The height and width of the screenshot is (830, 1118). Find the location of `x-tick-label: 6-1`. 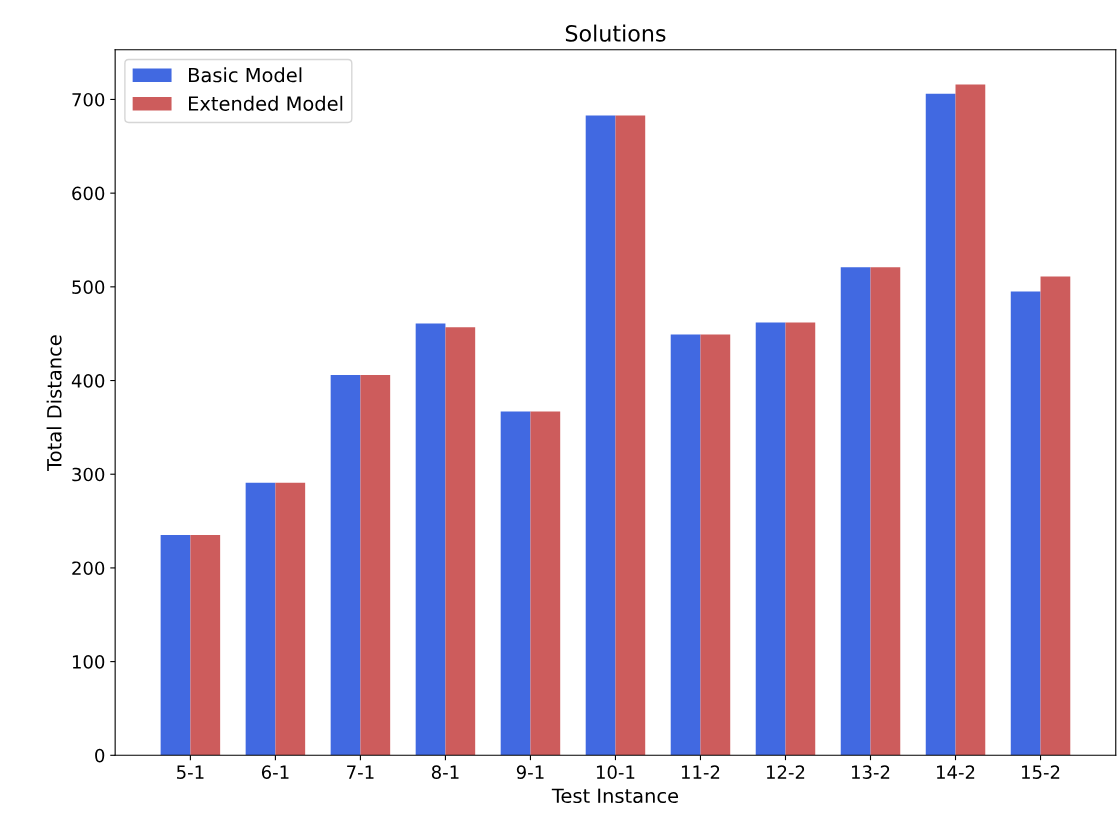

x-tick-label: 6-1 is located at coordinates (275, 772).